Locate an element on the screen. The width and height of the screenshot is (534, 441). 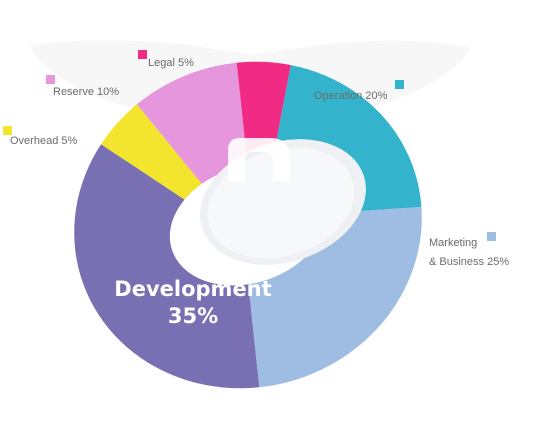
slice-reserve is located at coordinates (192, 123).